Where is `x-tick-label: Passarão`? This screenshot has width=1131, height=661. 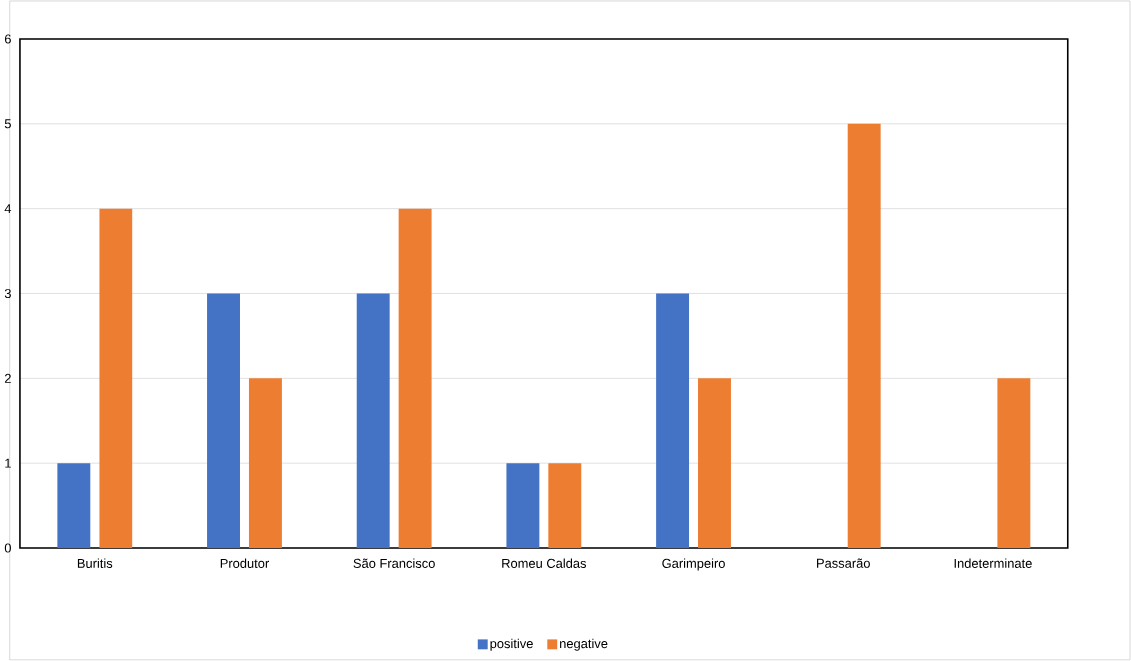
x-tick-label: Passarão is located at coordinates (843, 563).